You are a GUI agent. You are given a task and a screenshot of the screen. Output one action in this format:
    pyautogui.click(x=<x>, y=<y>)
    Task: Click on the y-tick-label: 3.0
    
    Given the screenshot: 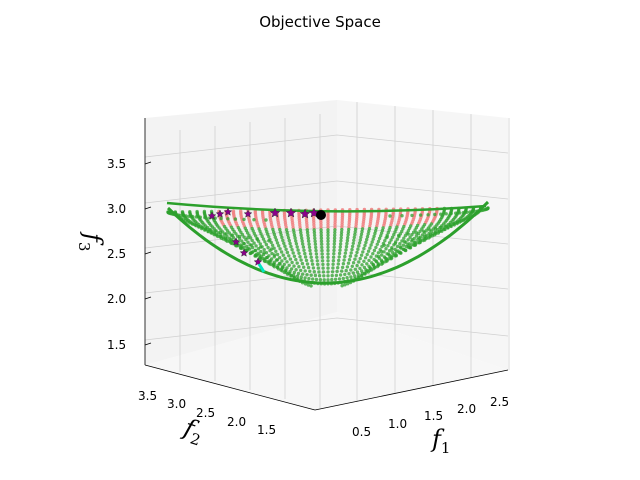 What is the action you would take?
    pyautogui.click(x=176, y=404)
    